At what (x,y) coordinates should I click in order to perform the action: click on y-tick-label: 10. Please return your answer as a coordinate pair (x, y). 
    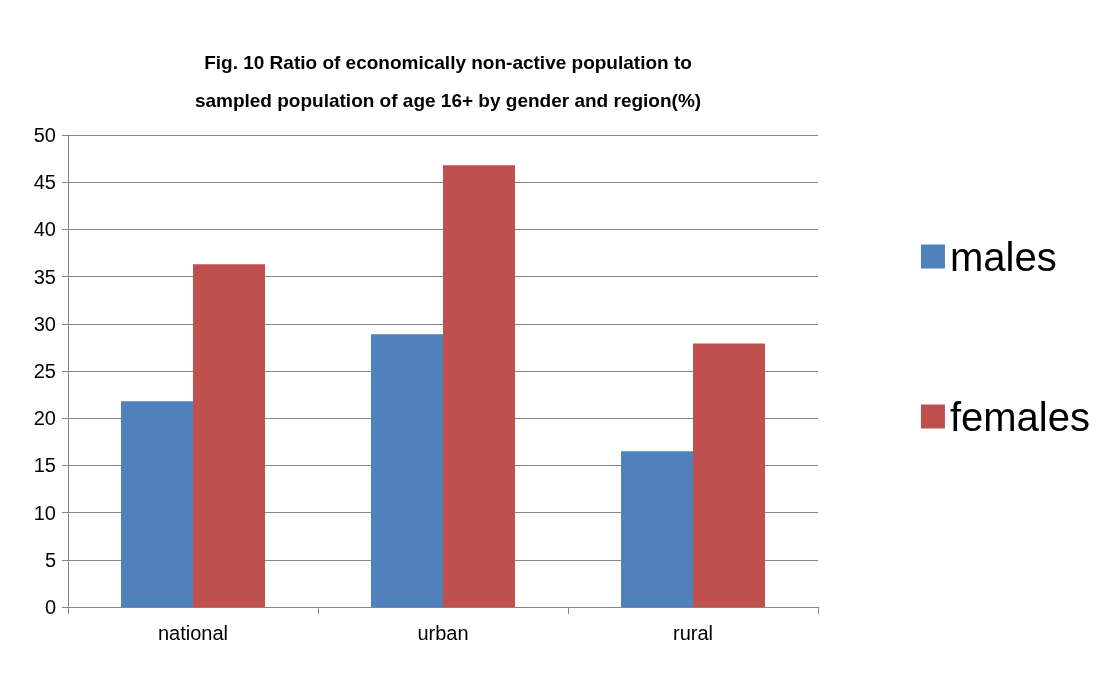
    Looking at the image, I should click on (44, 512).